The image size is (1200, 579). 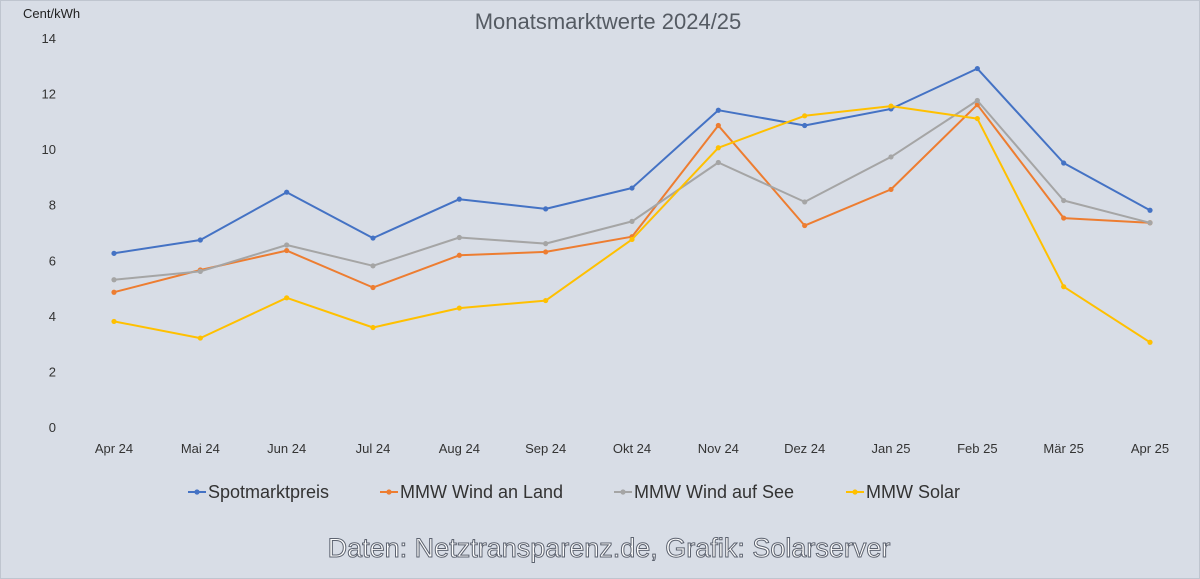 What do you see at coordinates (49, 94) in the screenshot?
I see `y-tick-label: 12` at bounding box center [49, 94].